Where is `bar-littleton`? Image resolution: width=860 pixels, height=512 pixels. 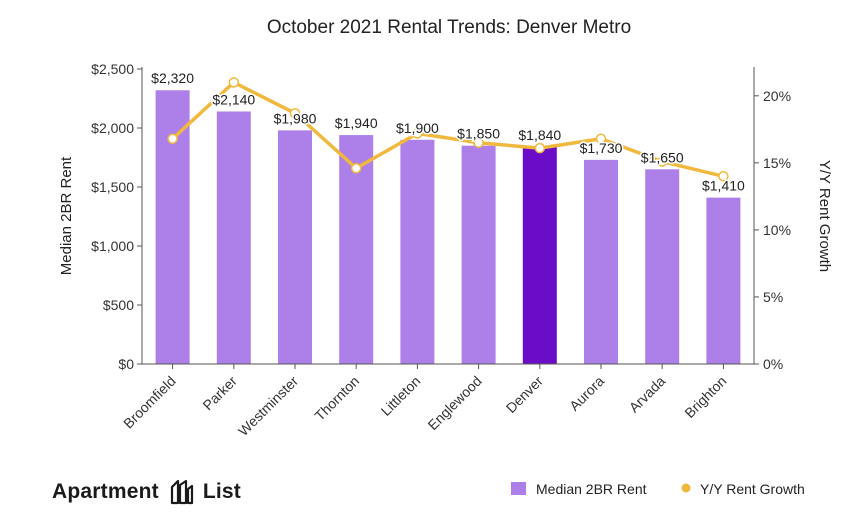
bar-littleton is located at coordinates (417, 251).